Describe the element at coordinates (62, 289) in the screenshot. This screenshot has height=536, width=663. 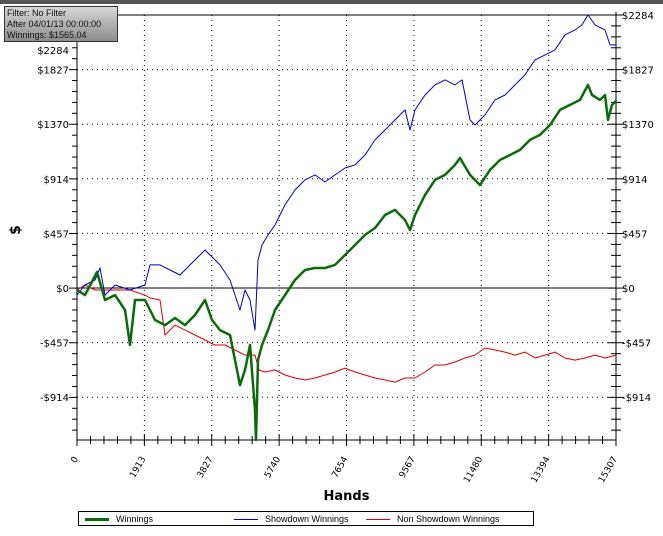
I see `y-tick-label: $0` at that location.